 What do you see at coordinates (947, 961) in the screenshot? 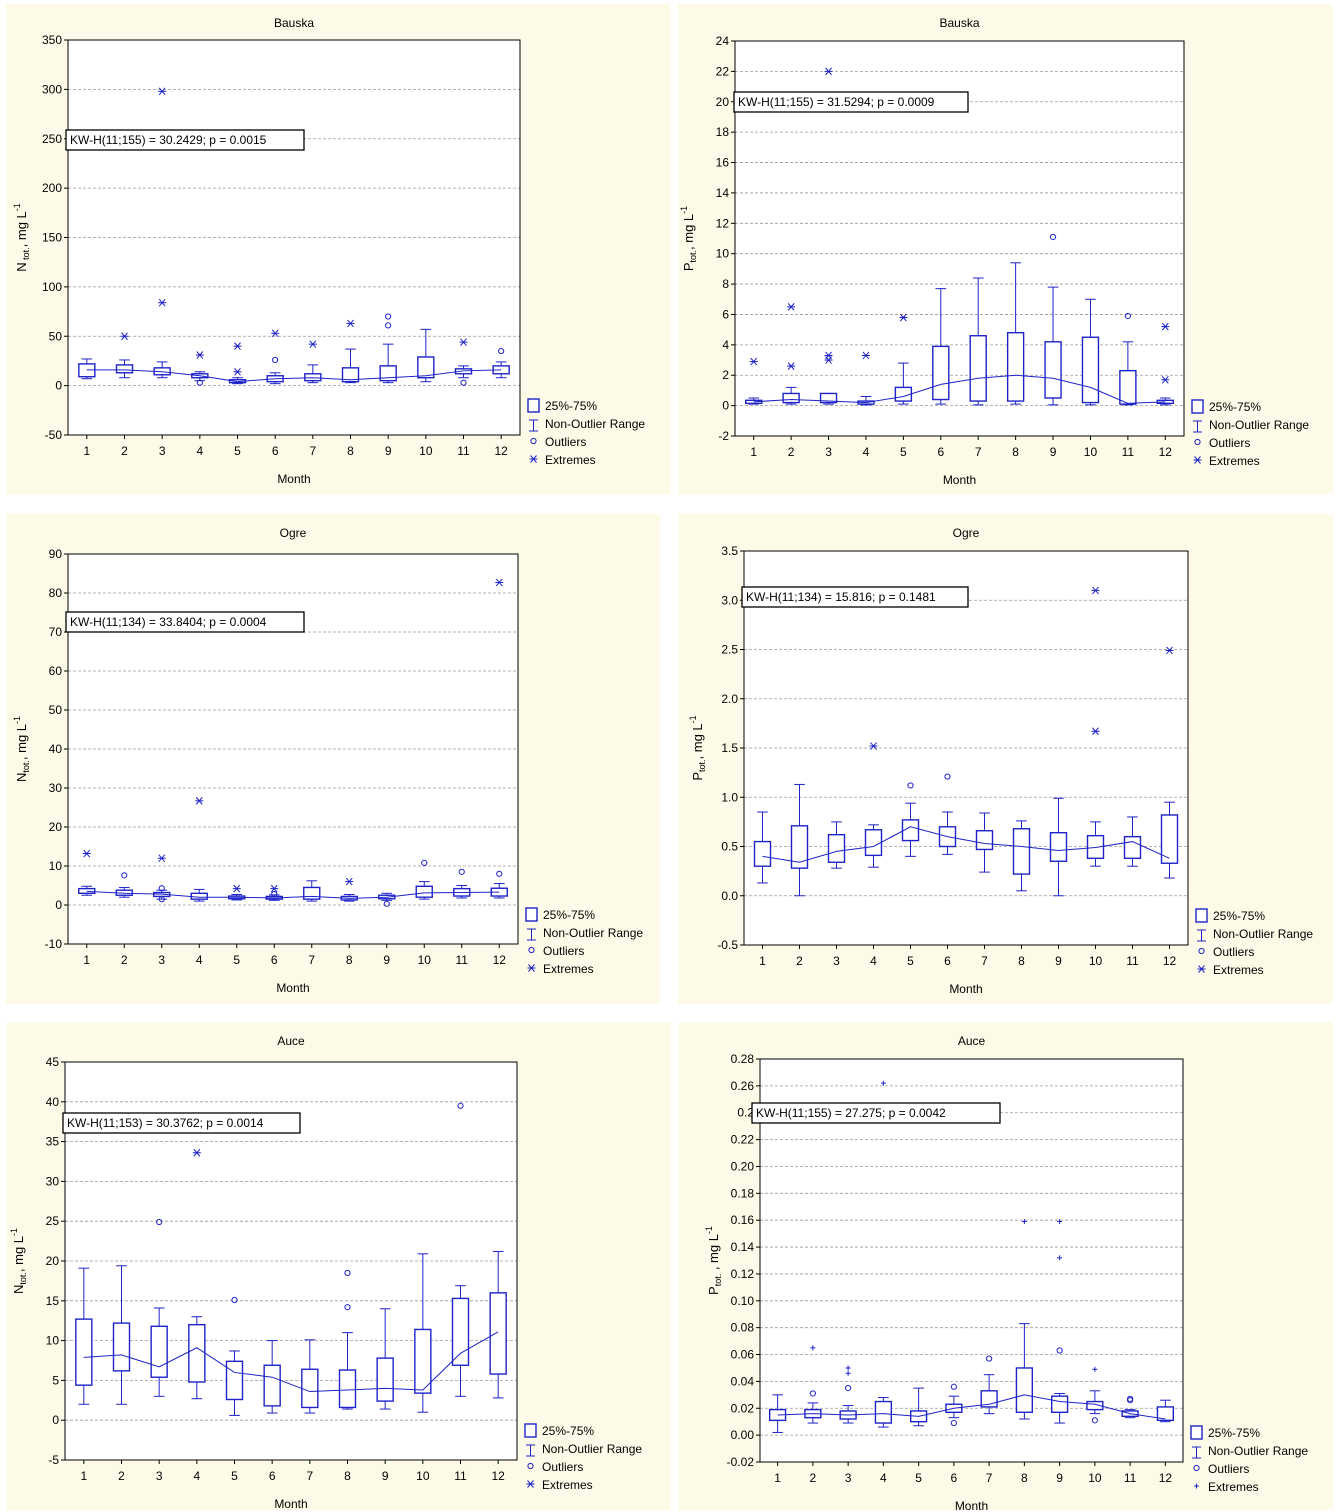
I see `x-tick-label: 6` at bounding box center [947, 961].